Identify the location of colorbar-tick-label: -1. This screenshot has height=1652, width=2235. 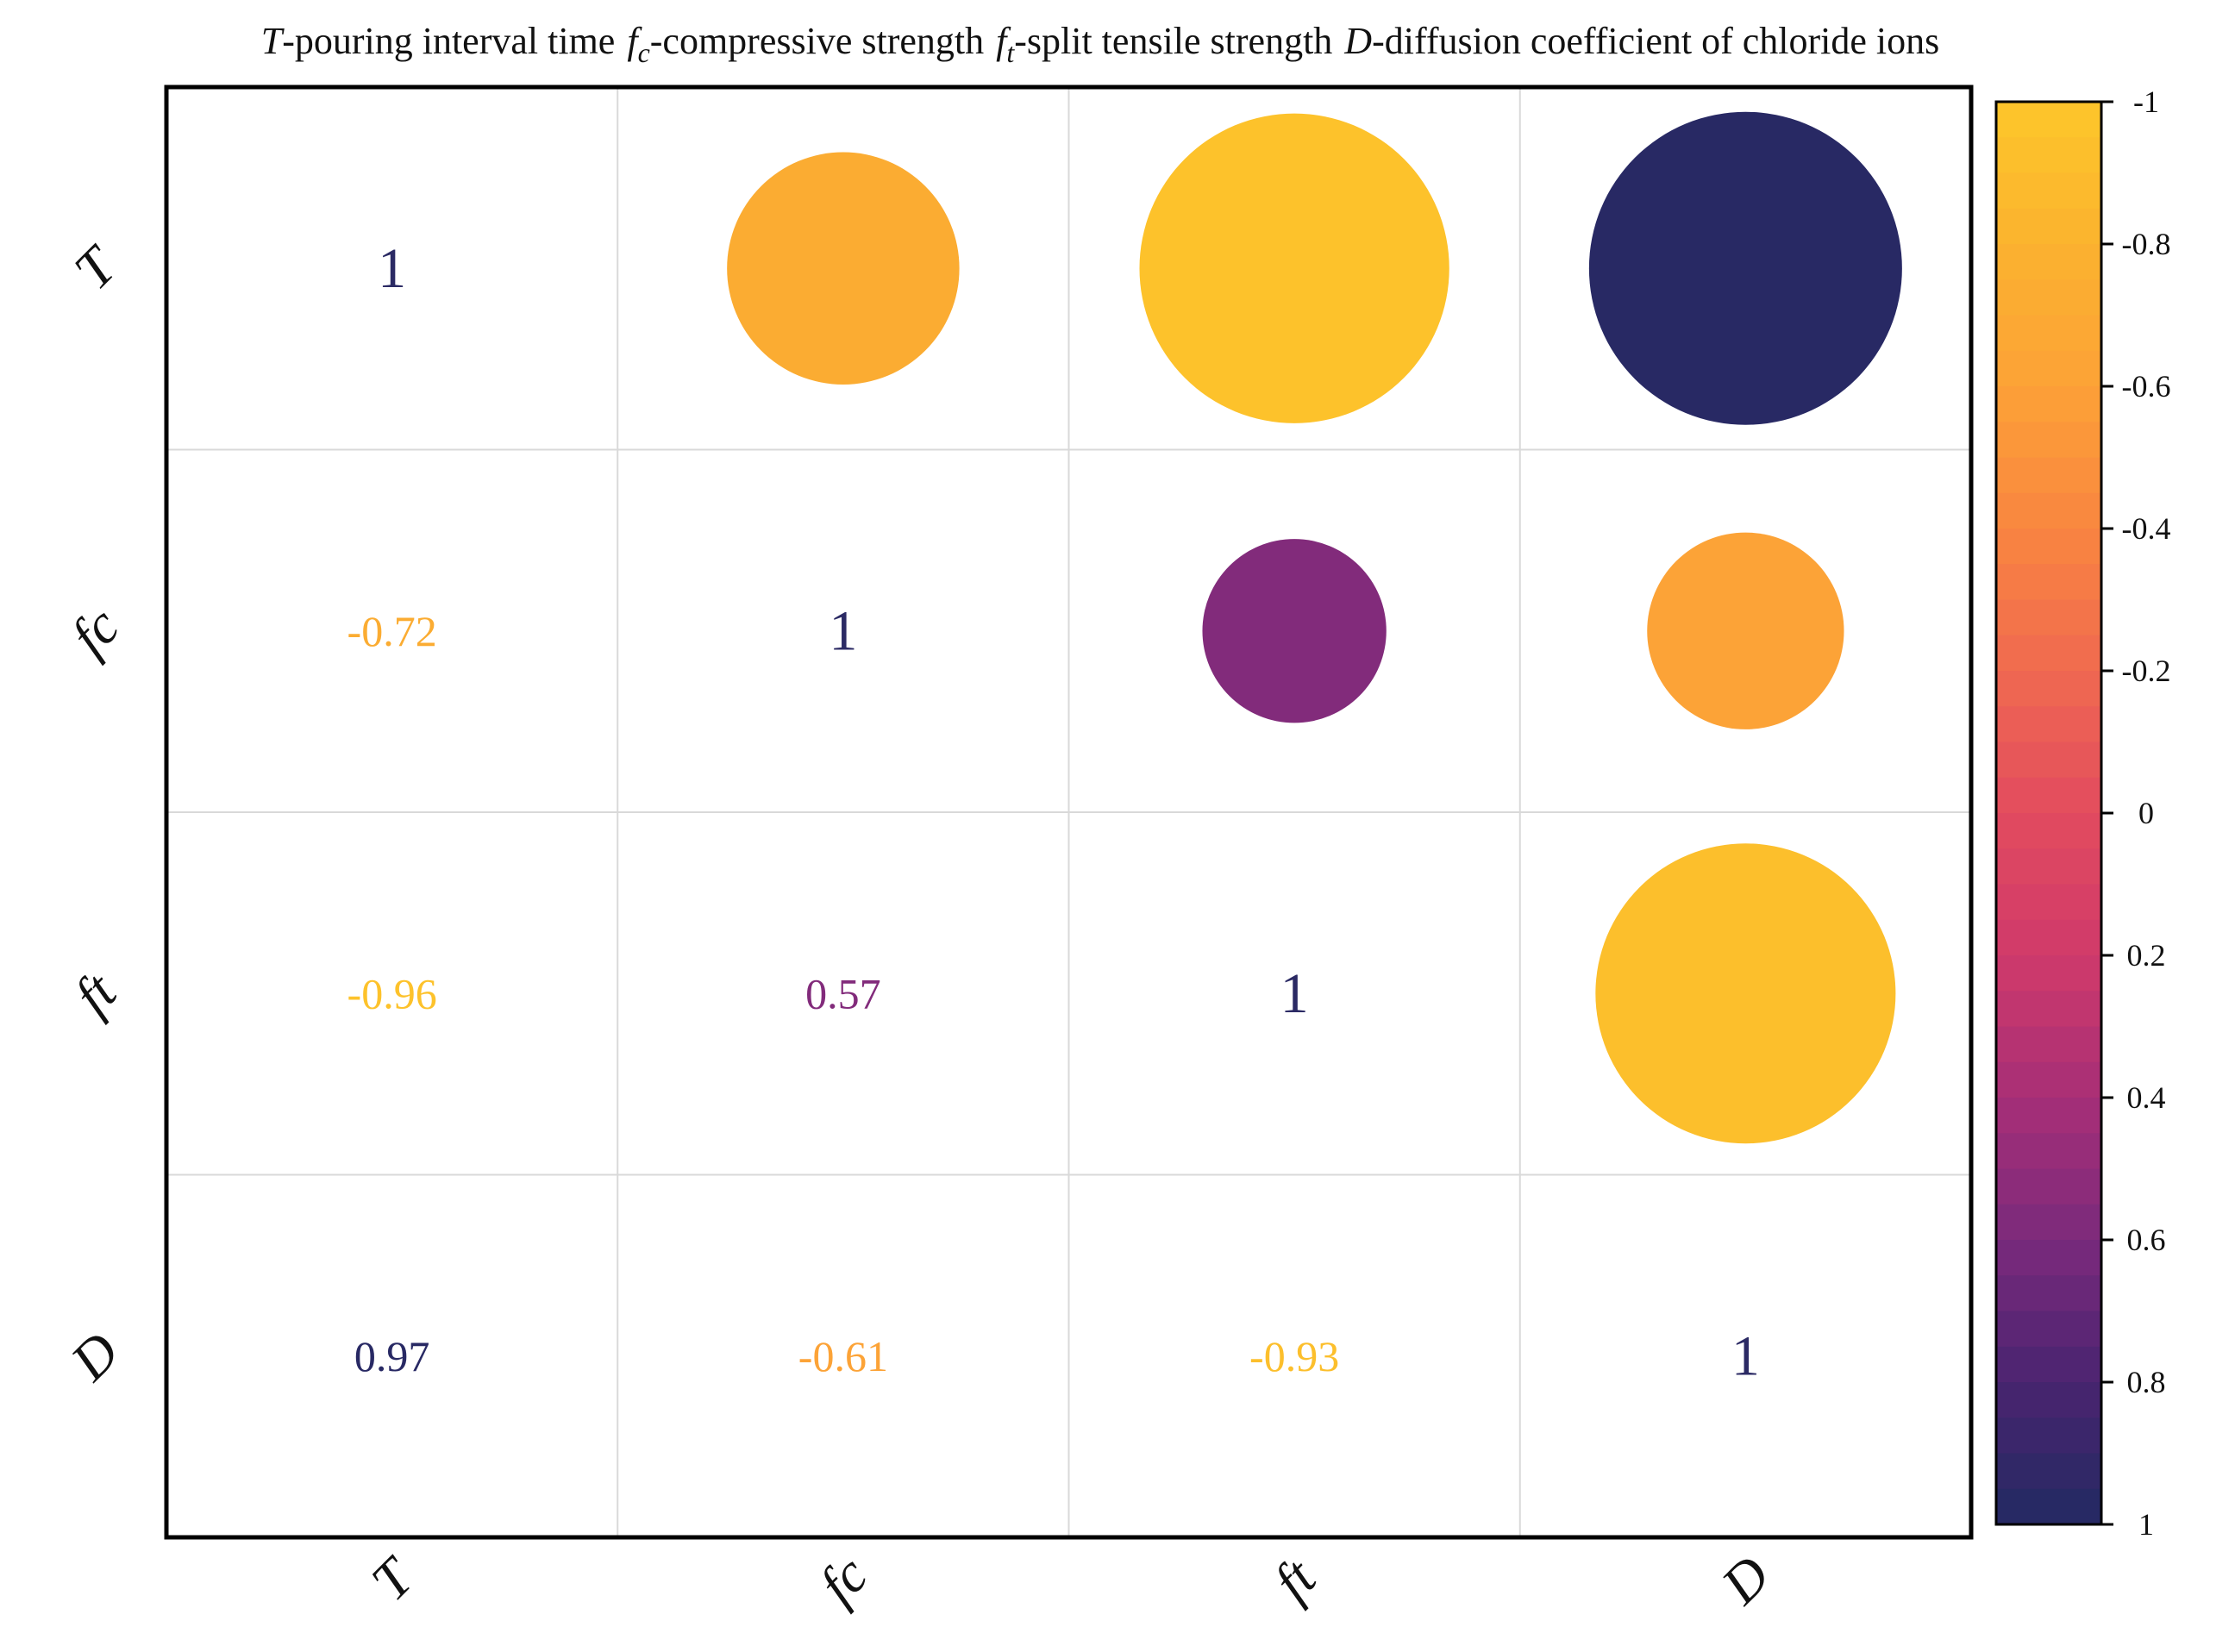
(2146, 101).